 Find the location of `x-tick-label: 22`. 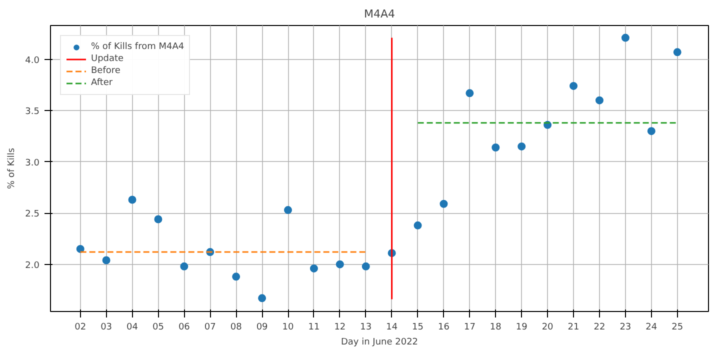

x-tick-label: 22 is located at coordinates (600, 327).